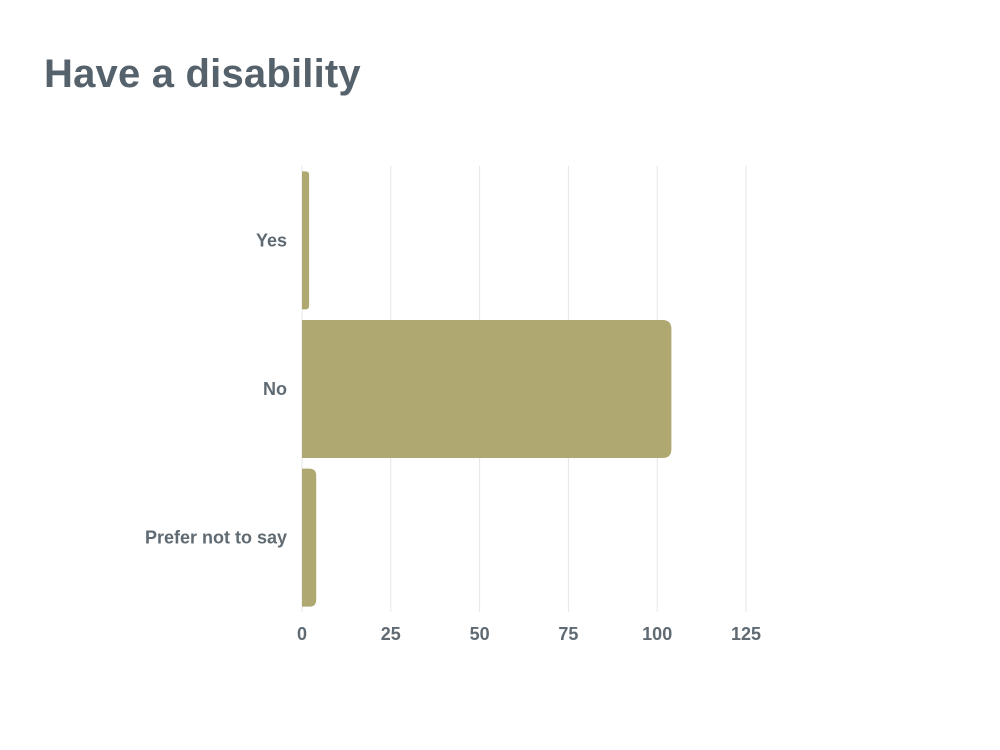 The image size is (1000, 750). Describe the element at coordinates (216, 538) in the screenshot. I see `category-label-prefer-not-to-say: Prefer not to say` at that location.